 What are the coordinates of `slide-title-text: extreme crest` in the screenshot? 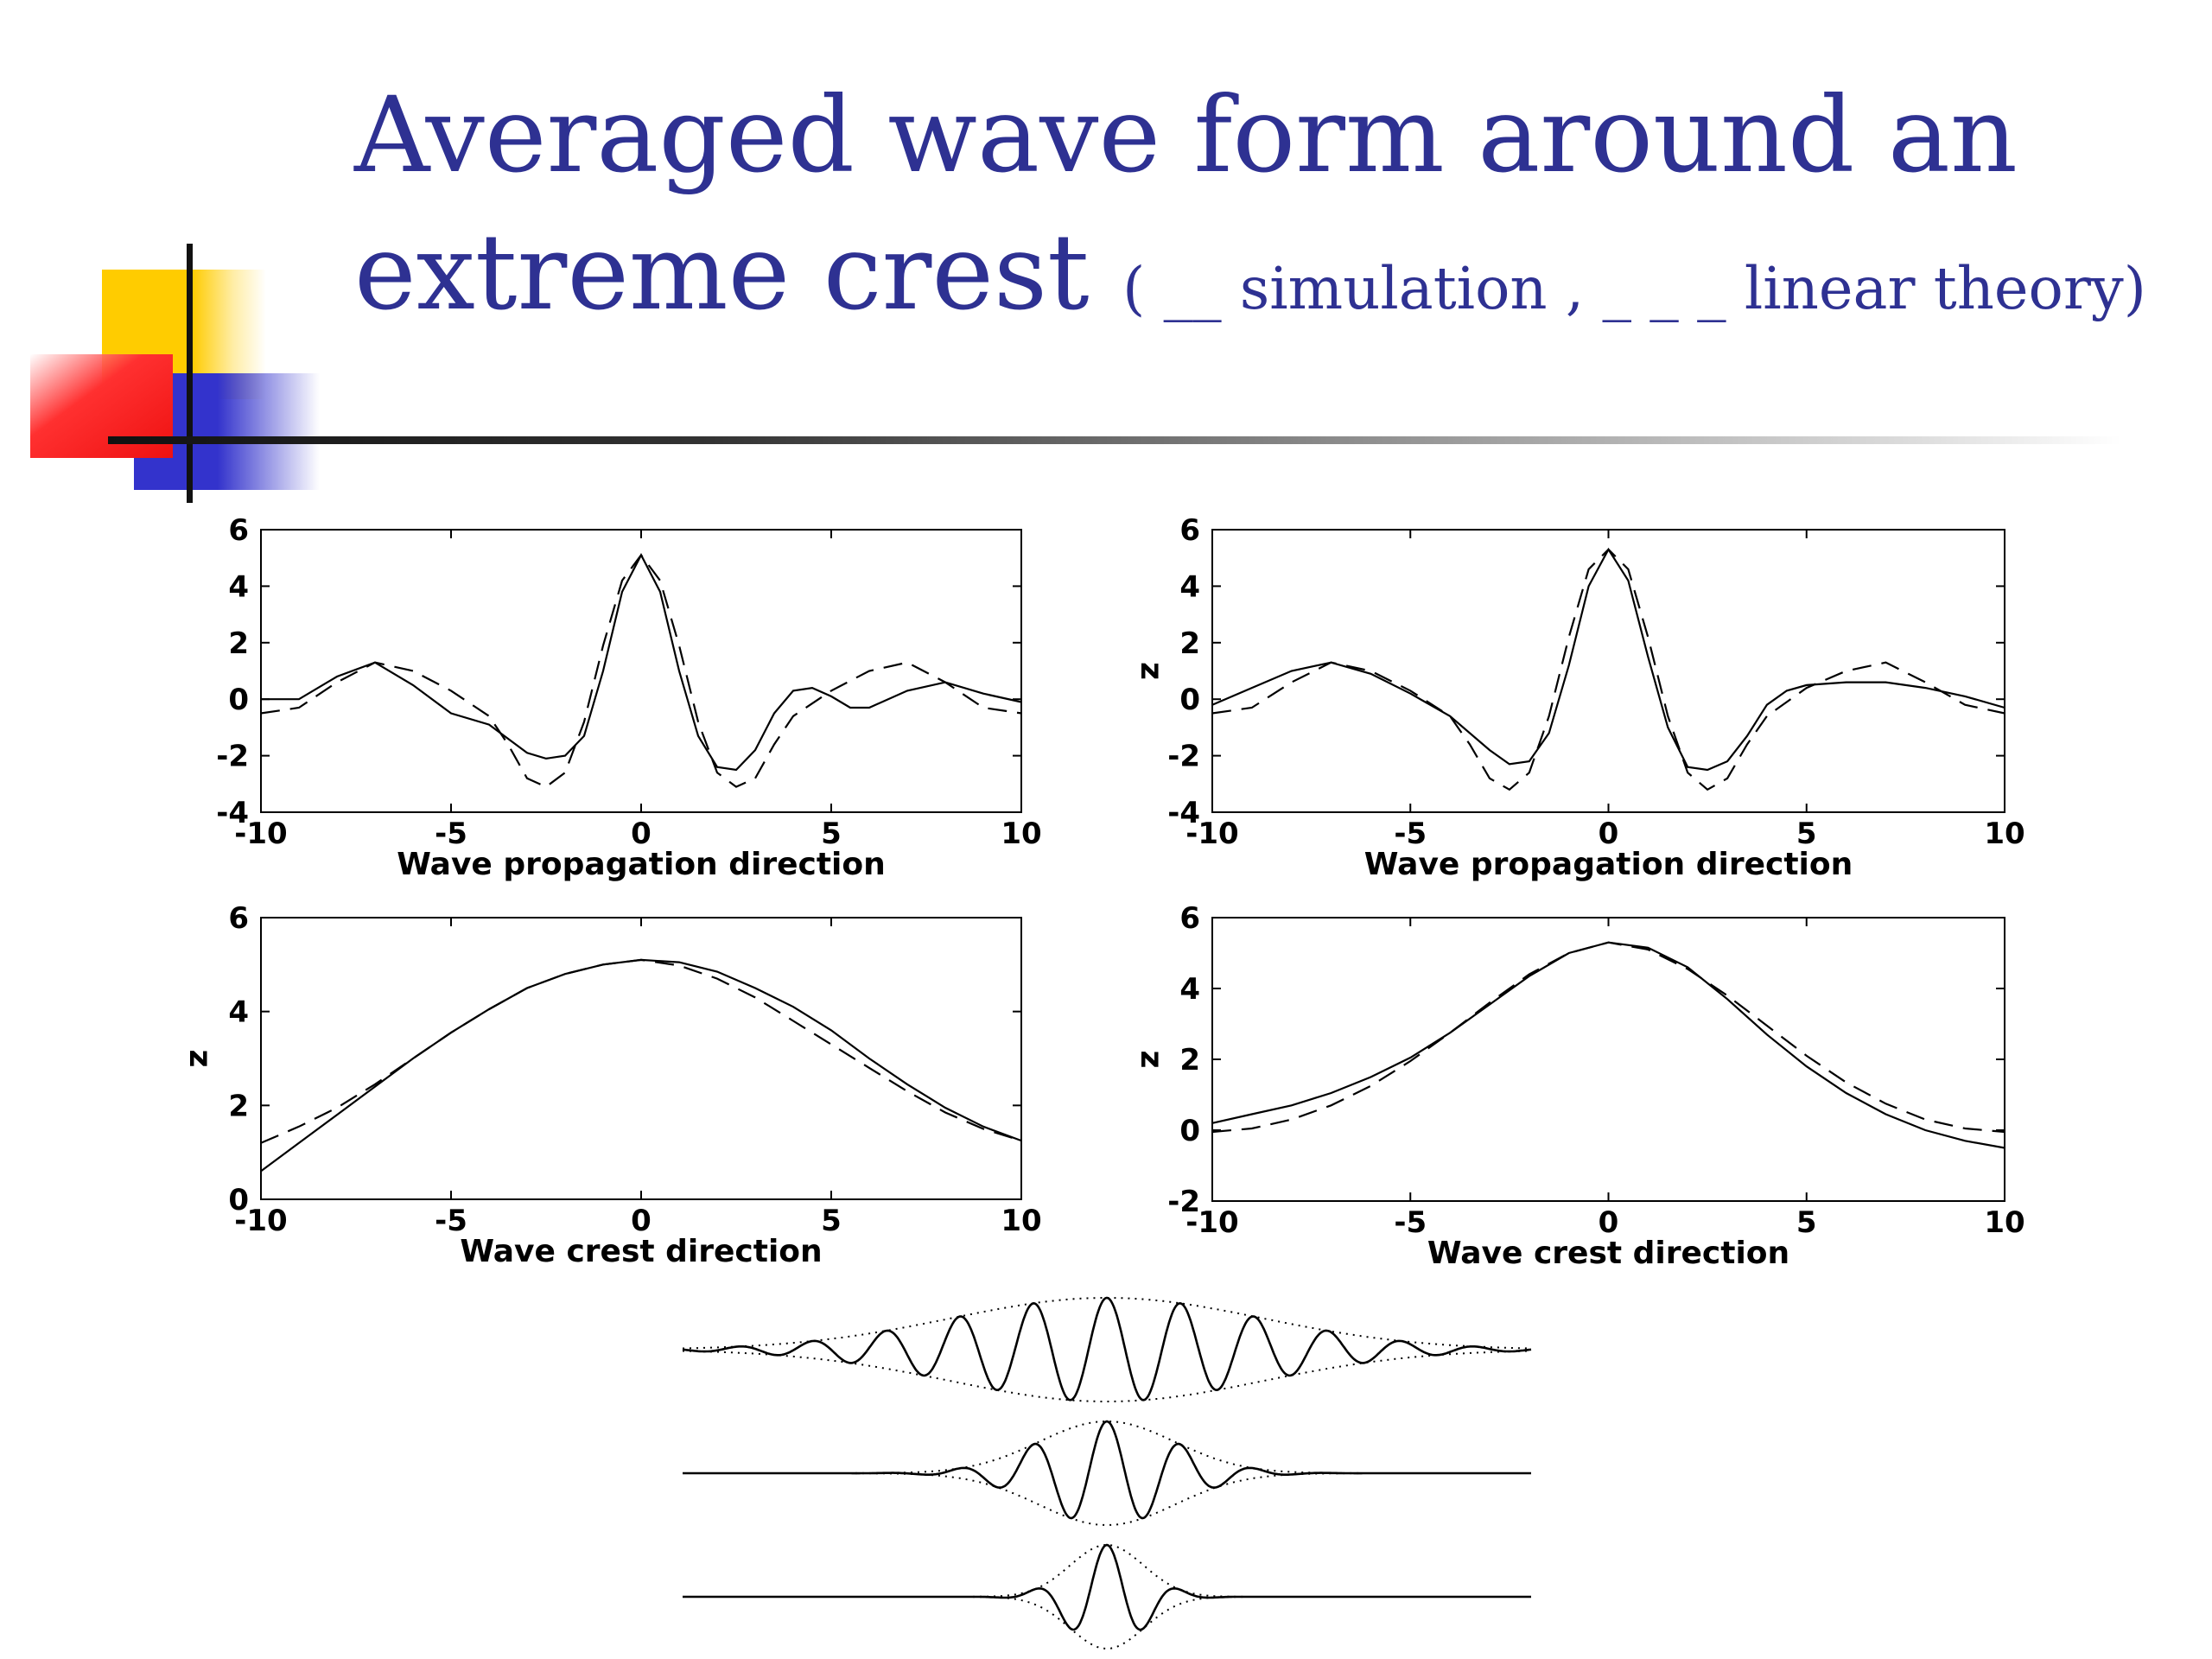 It's located at (722, 273).